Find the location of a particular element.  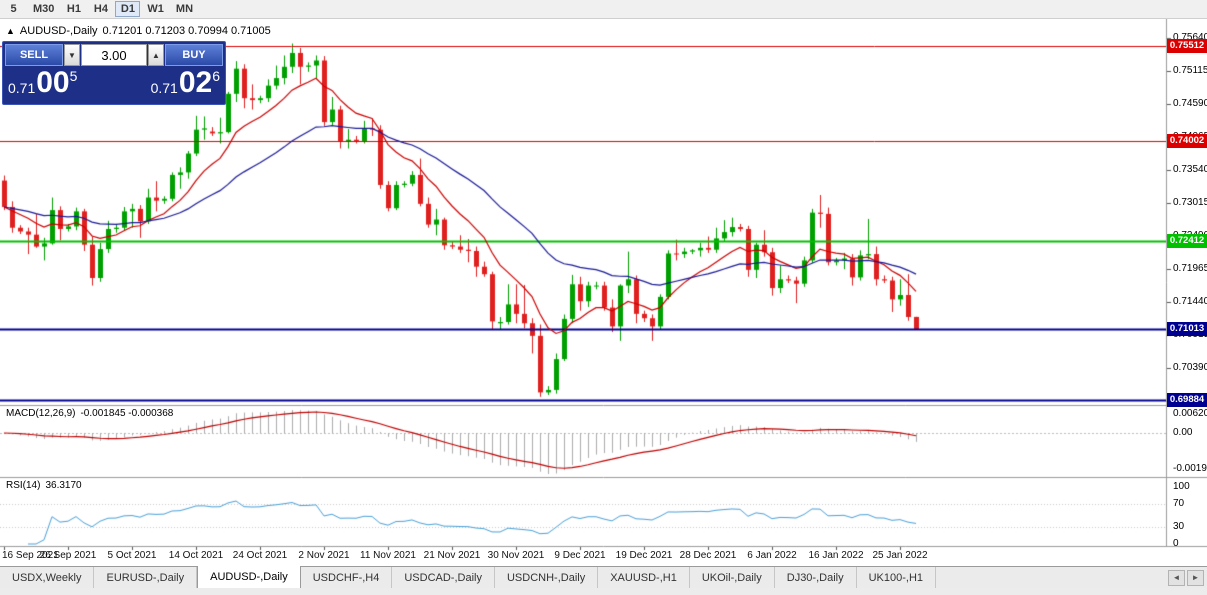

price-line-tag: 0.72412 is located at coordinates (1187, 240).